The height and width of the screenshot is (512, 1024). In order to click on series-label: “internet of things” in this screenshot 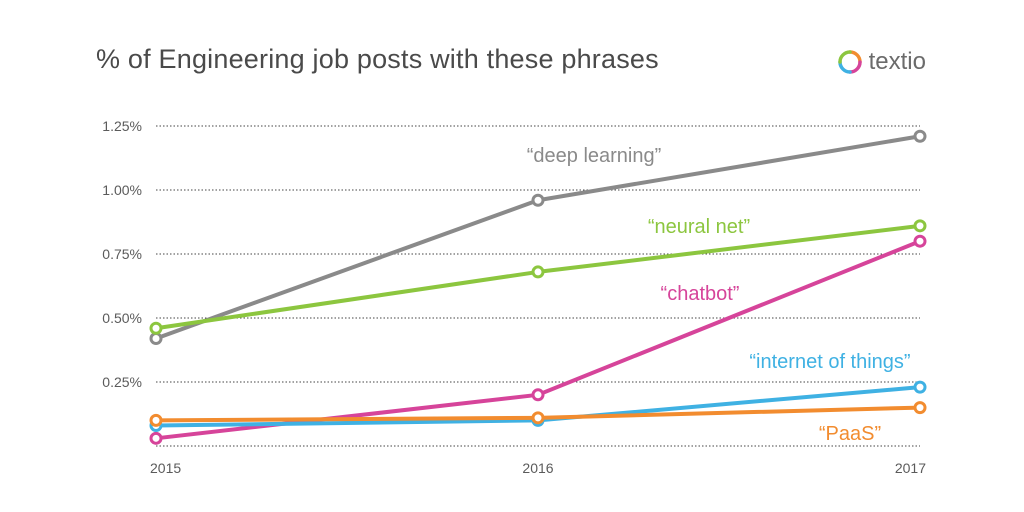, I will do `click(829, 362)`.